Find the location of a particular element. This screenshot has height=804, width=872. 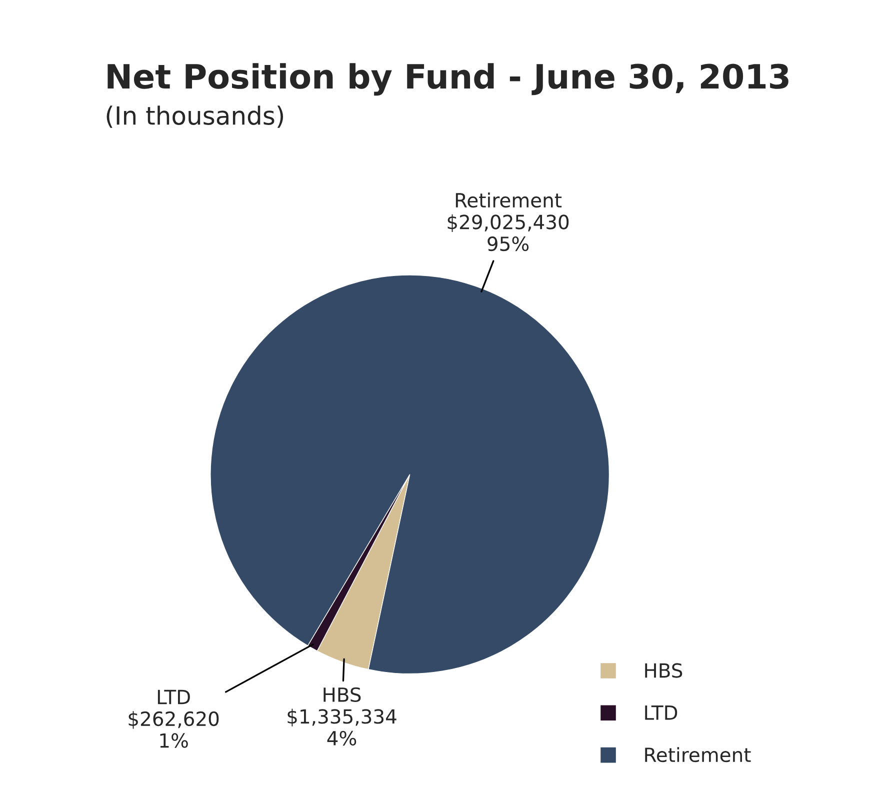

slice-label: HBS is located at coordinates (342, 694).